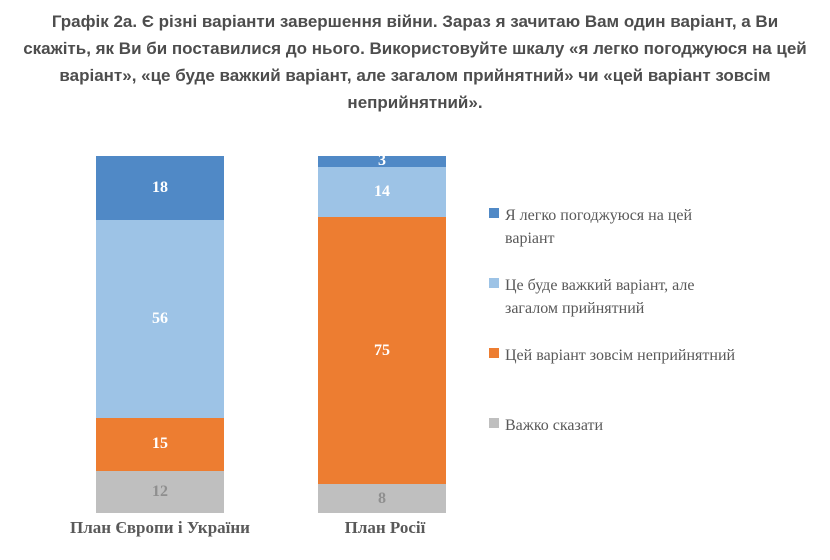 This screenshot has width=830, height=560. I want to click on bar-plan-europe-ukraine: 18 56 15 12, so click(160, 334).